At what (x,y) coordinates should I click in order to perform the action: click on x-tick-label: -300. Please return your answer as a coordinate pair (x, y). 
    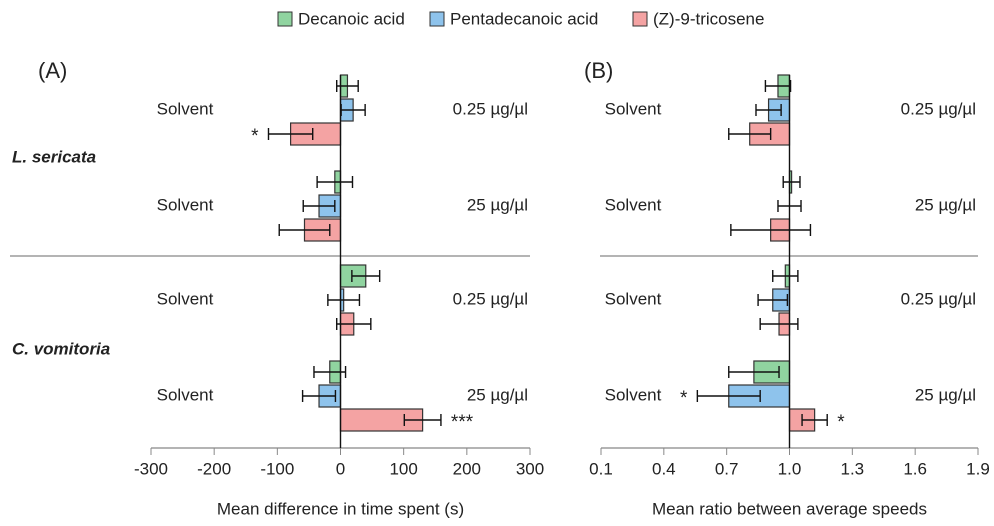
    Looking at the image, I should click on (151, 468).